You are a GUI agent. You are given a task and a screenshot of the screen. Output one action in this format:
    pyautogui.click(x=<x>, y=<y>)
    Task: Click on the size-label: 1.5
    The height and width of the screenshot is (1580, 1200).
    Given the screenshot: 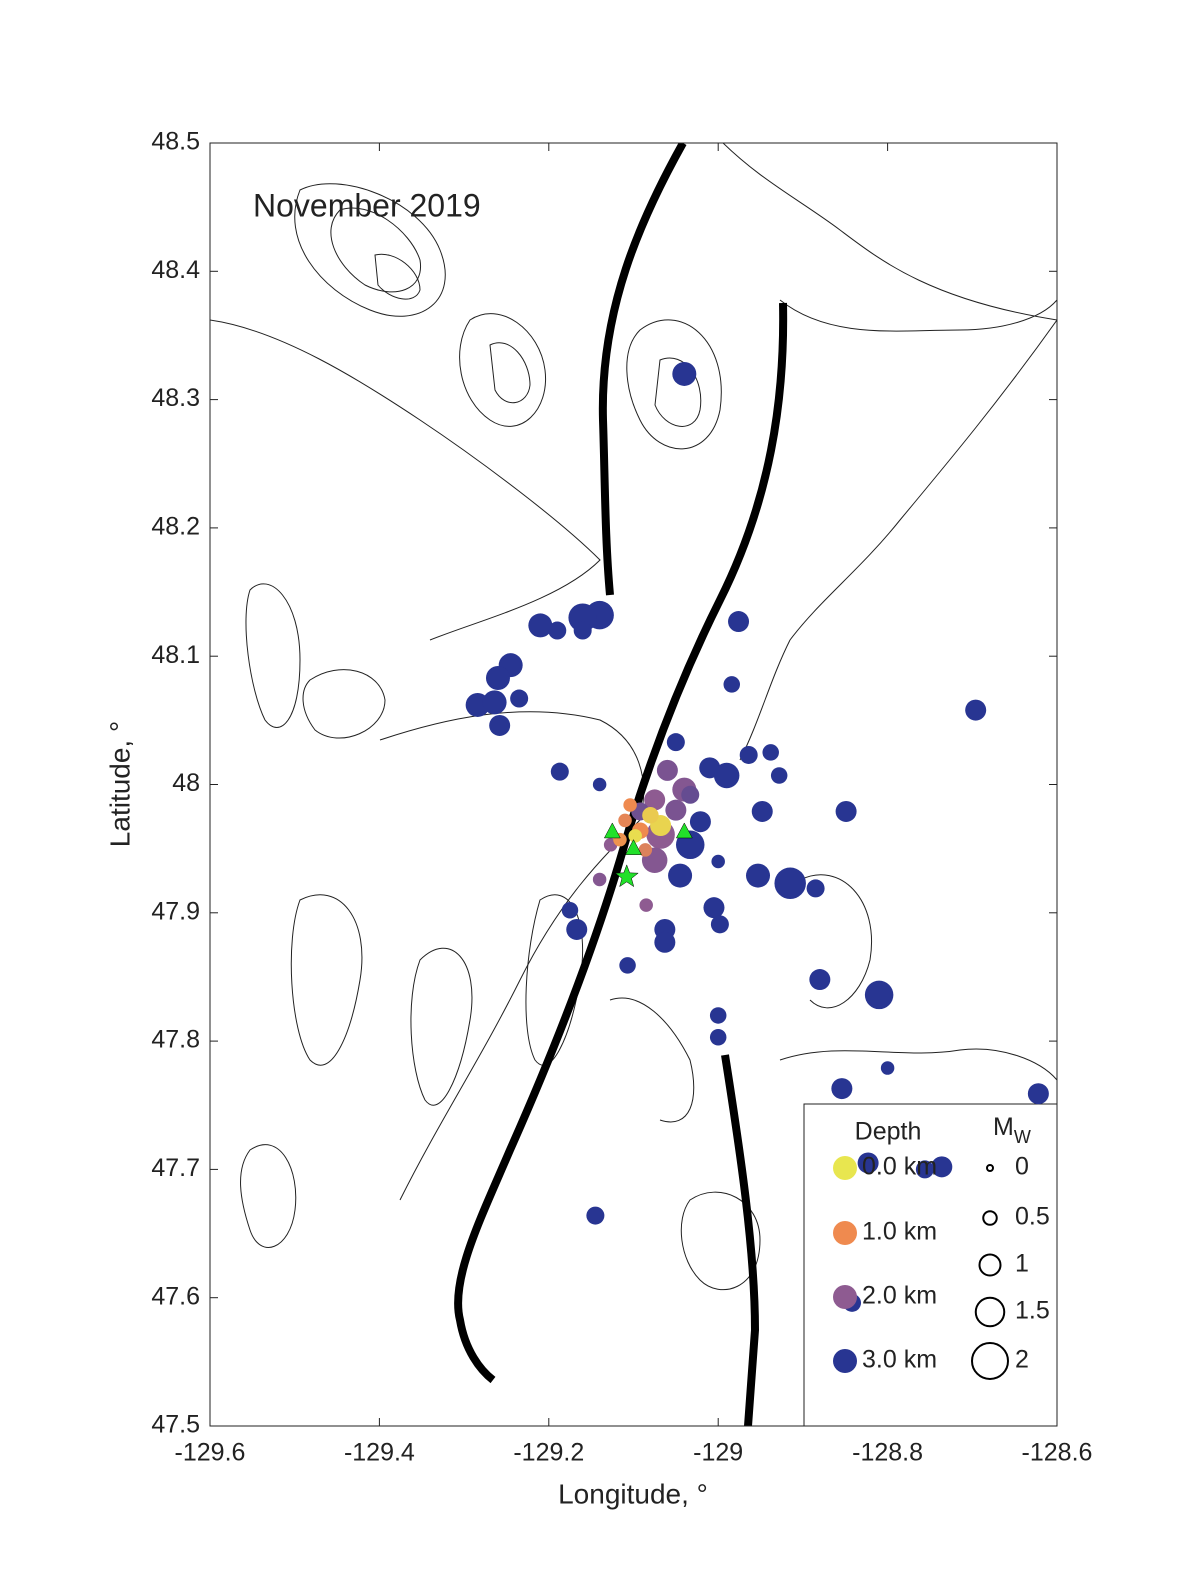 What is the action you would take?
    pyautogui.click(x=1032, y=1311)
    